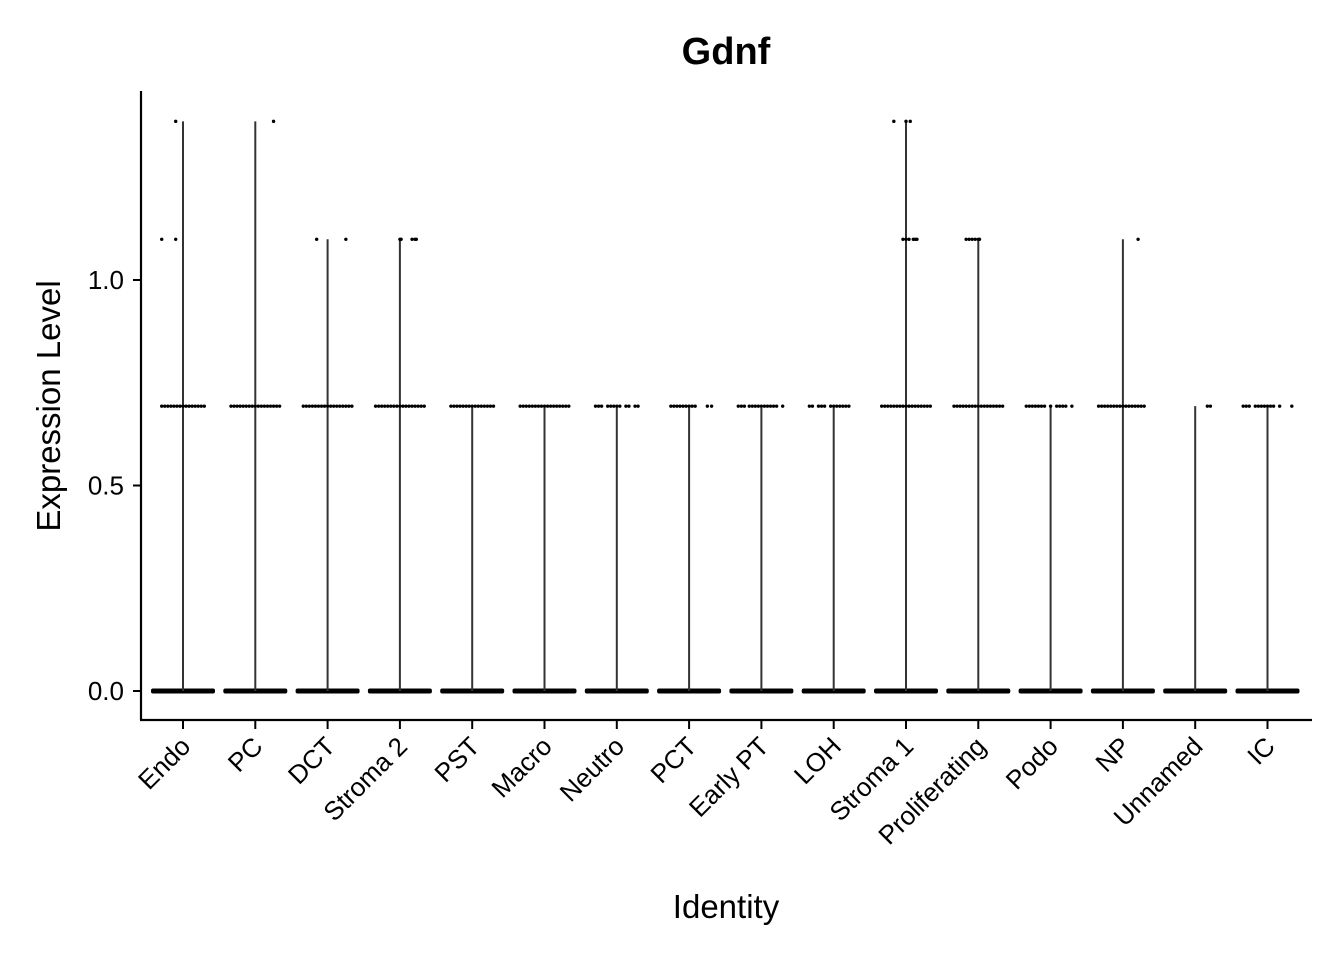  What do you see at coordinates (726, 52) in the screenshot?
I see `chart-title: Gdnf` at bounding box center [726, 52].